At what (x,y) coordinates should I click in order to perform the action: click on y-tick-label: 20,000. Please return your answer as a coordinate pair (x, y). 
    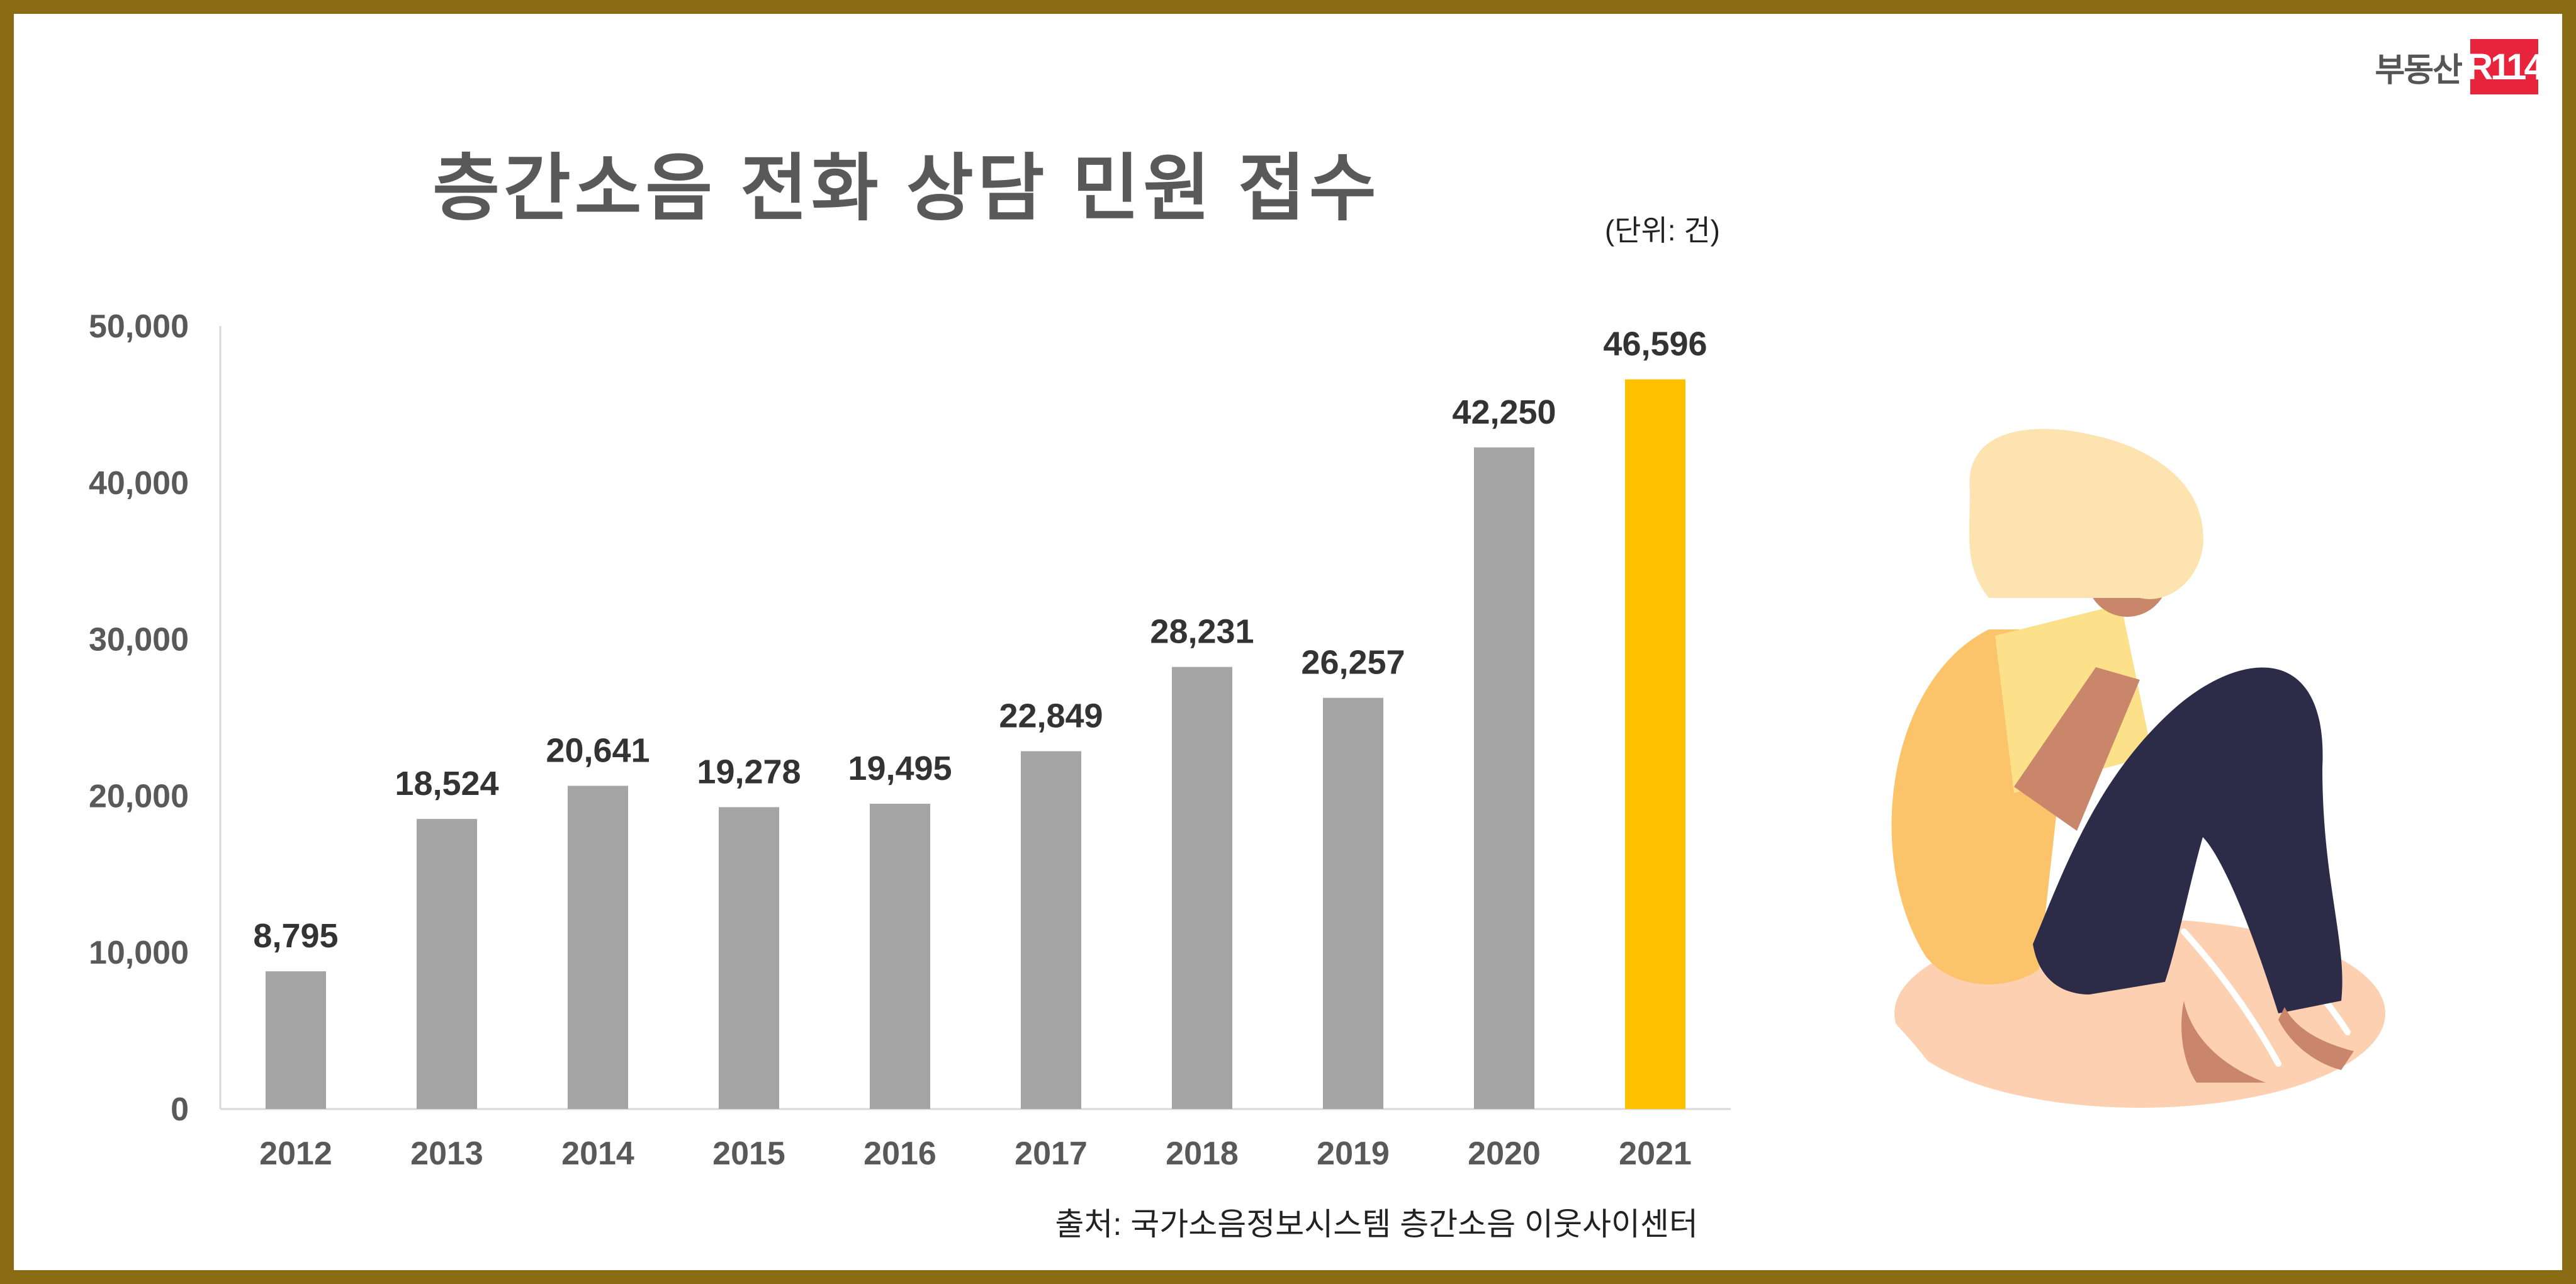
    Looking at the image, I should click on (139, 796).